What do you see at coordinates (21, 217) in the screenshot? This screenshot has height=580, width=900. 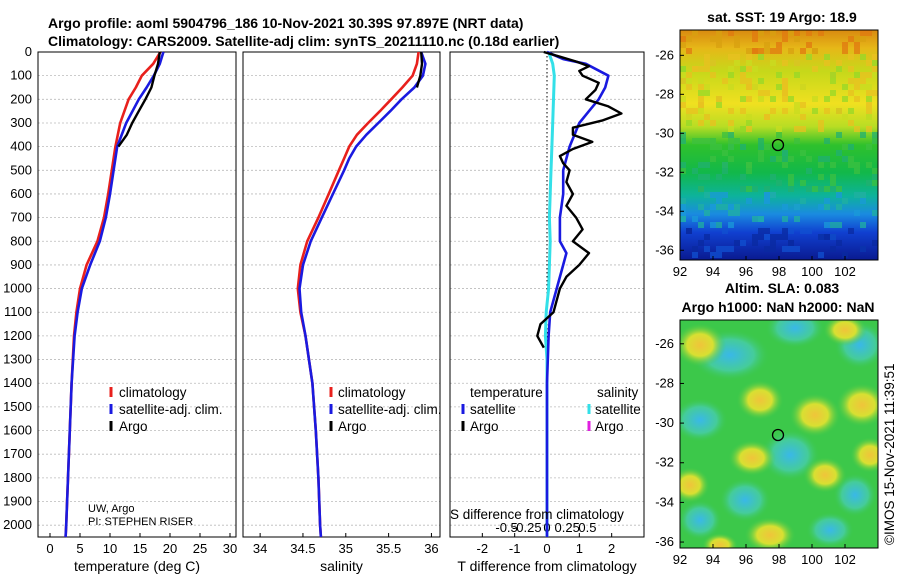 I see `depth-tick-label: 700` at bounding box center [21, 217].